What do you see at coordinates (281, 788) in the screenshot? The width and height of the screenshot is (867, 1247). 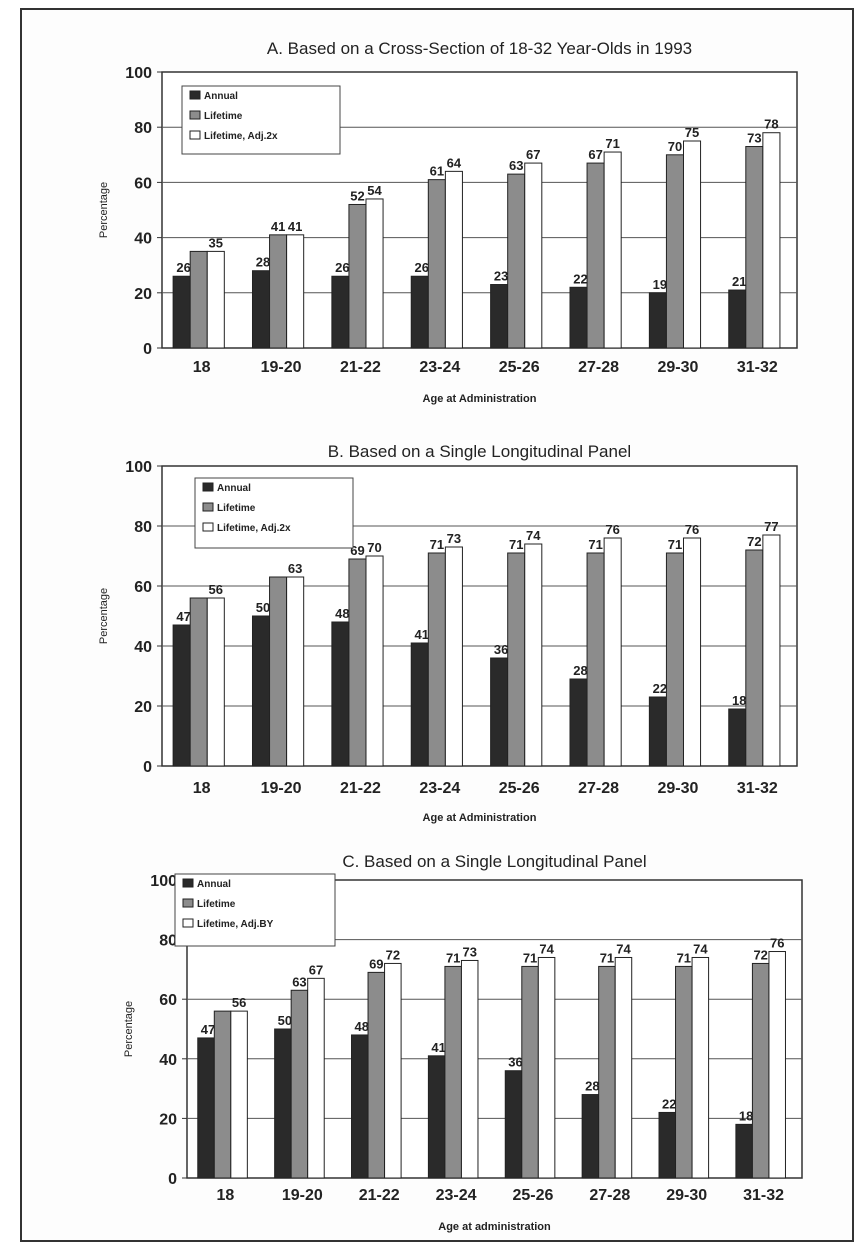 I see `x-tick-label: 19-20` at bounding box center [281, 788].